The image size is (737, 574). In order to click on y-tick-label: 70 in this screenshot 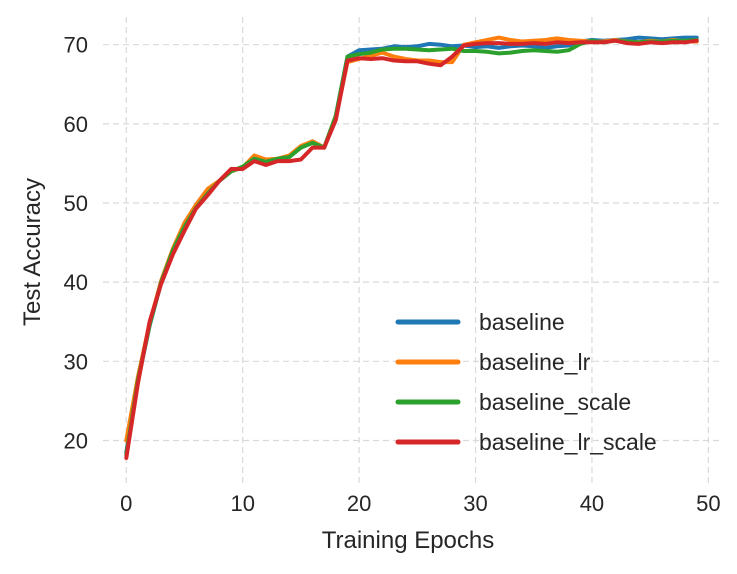, I will do `click(76, 45)`.